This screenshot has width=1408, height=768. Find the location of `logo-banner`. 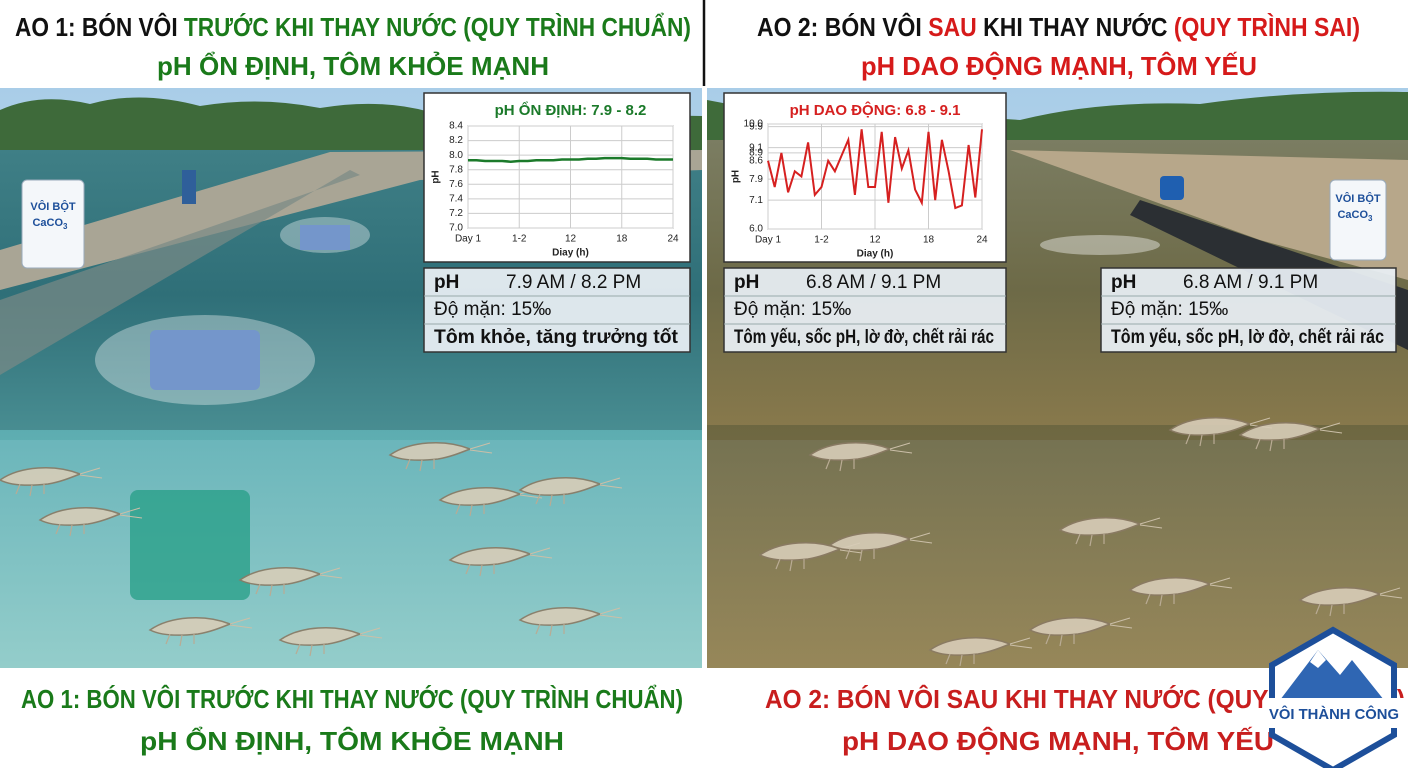

logo-banner is located at coordinates (1334, 713).